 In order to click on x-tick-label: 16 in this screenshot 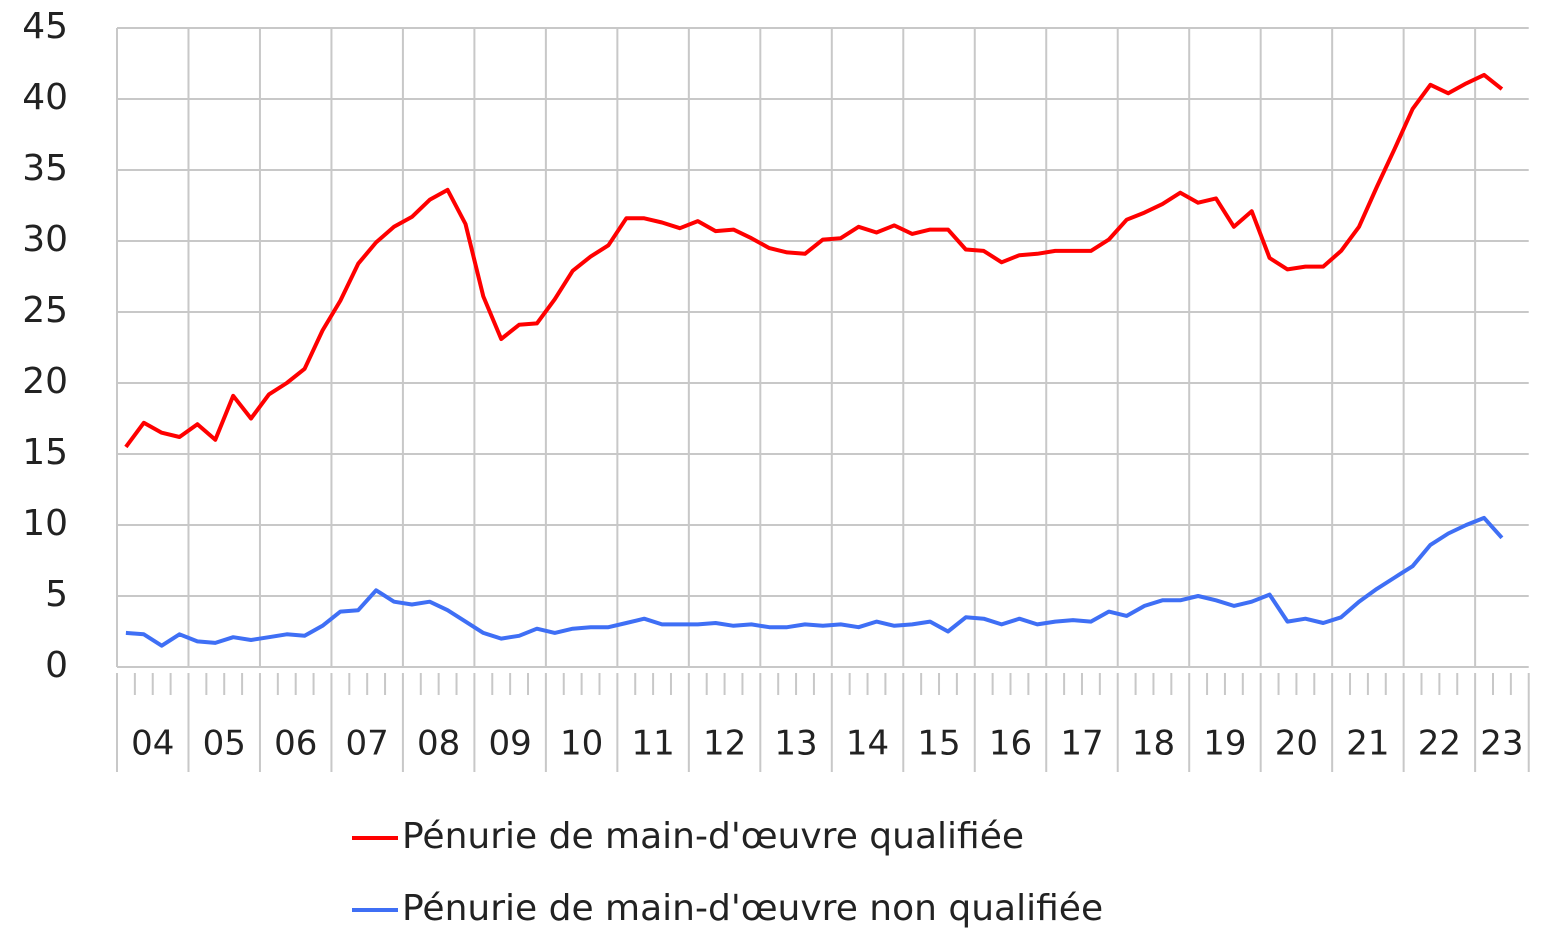, I will do `click(1010, 744)`.